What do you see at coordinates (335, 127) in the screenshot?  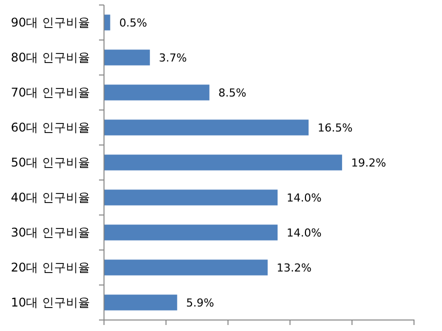 I see `data-label: 16.5%` at bounding box center [335, 127].